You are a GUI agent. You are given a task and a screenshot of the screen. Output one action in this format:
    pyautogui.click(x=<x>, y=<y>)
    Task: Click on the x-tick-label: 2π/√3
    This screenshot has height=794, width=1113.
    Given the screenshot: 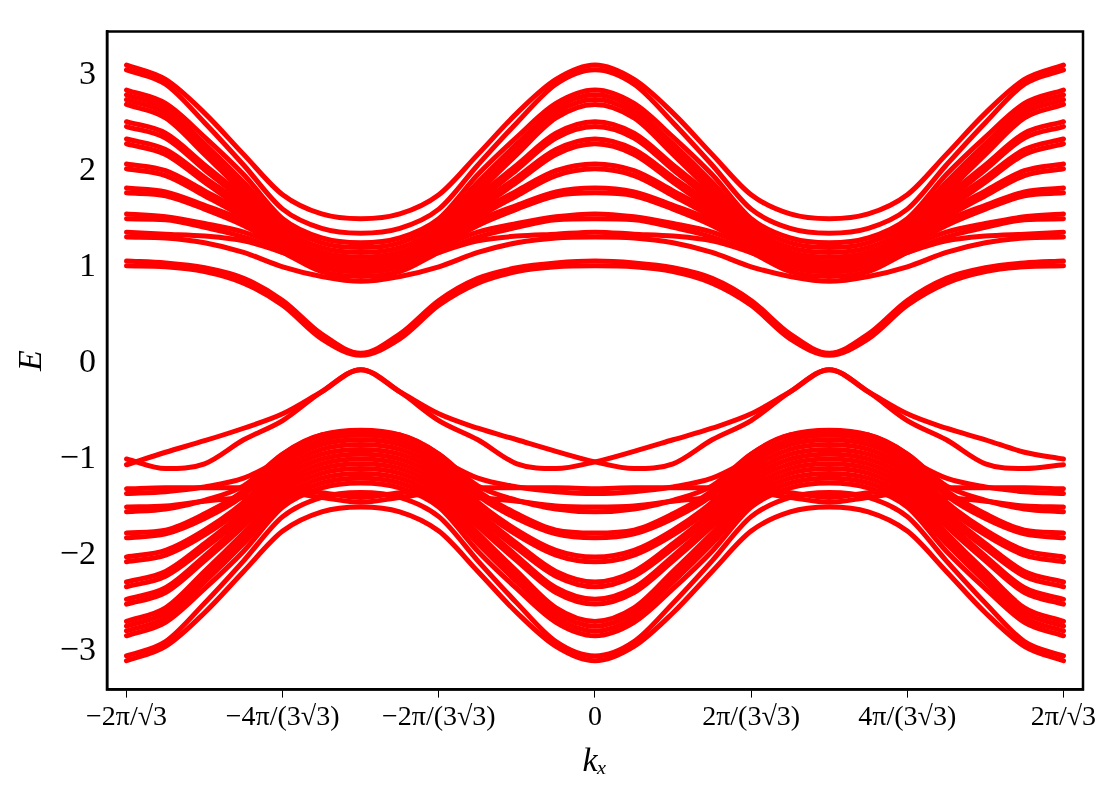 What is the action you would take?
    pyautogui.click(x=1063, y=715)
    